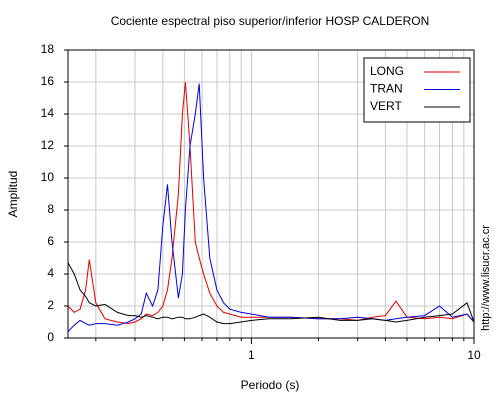 The width and height of the screenshot is (500, 400). Describe the element at coordinates (13, 194) in the screenshot. I see `y-axis-label: Amplitud` at that location.